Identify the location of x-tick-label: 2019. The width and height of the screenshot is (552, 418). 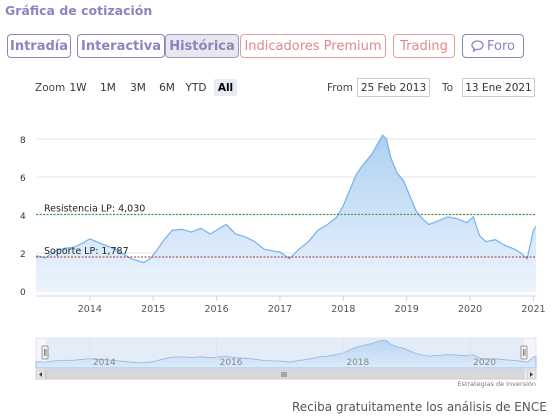
(407, 309).